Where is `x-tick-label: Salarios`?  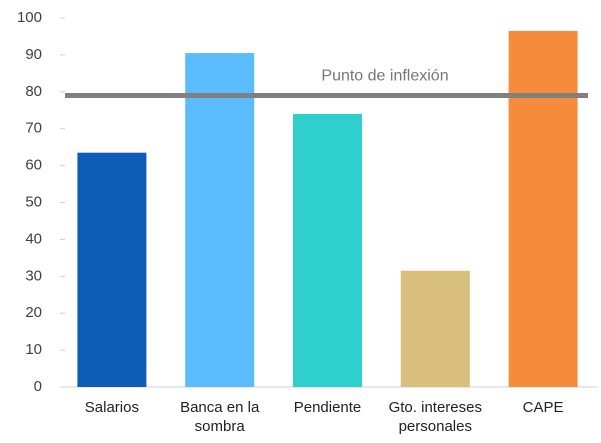 x-tick-label: Salarios is located at coordinates (111, 407).